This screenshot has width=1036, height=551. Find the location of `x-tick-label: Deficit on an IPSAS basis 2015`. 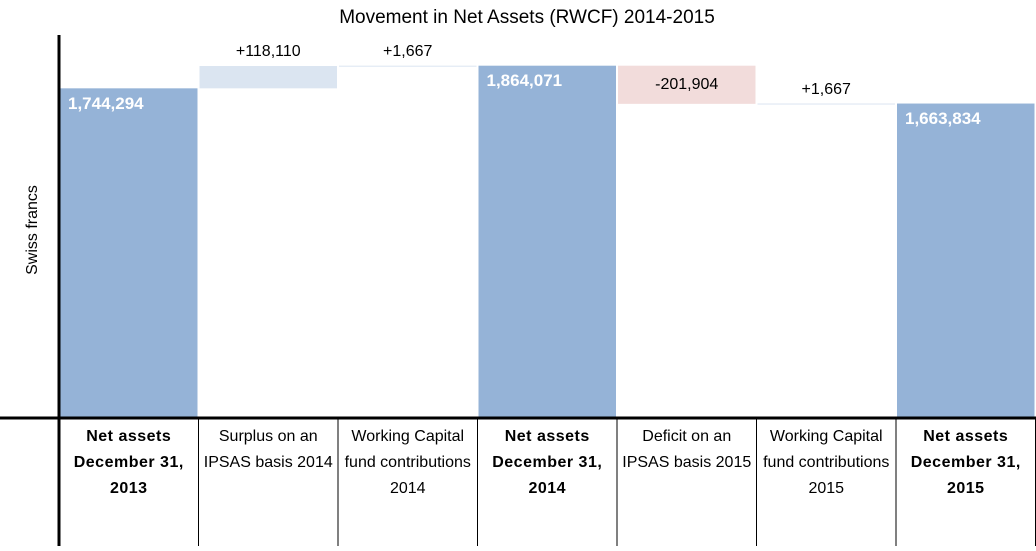

x-tick-label: Deficit on an IPSAS basis 2015 is located at coordinates (687, 449).